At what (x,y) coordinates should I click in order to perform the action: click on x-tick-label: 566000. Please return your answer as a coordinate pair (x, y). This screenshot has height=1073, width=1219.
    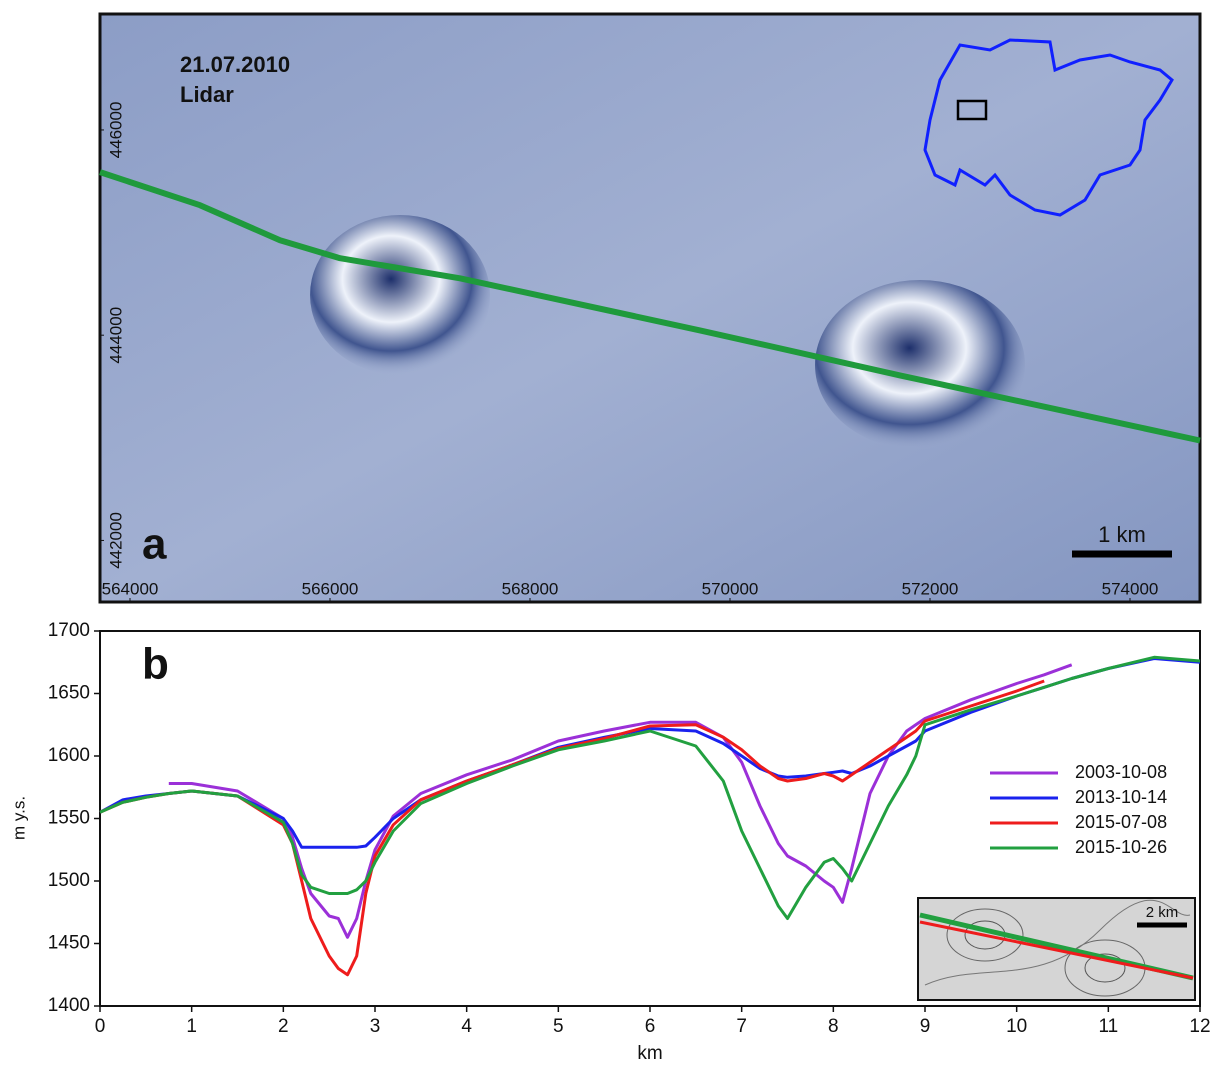
    Looking at the image, I should click on (330, 588).